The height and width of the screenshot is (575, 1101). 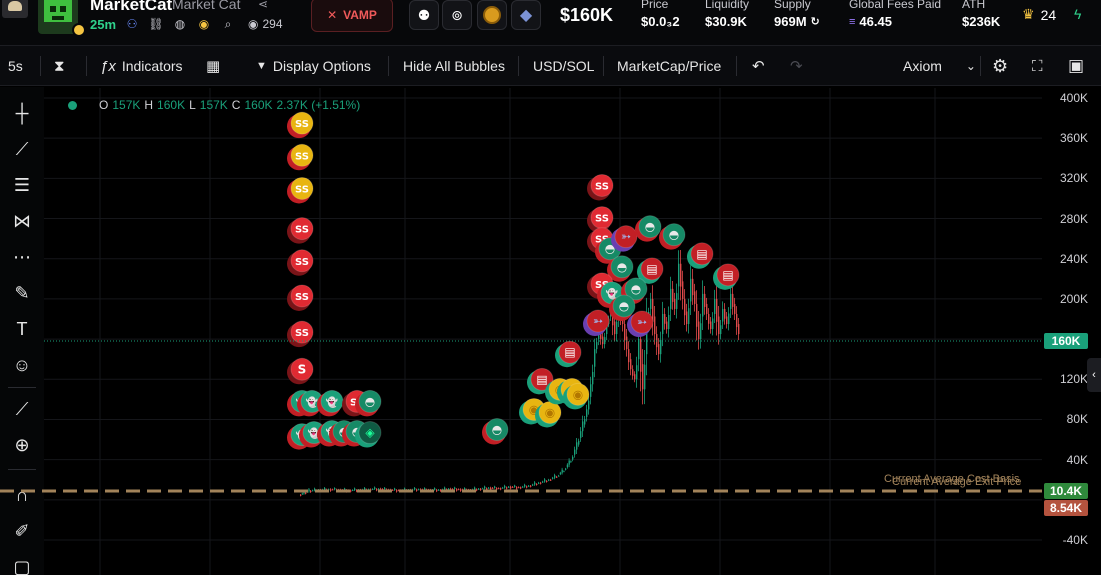 I want to click on vamp-button: ✕ VAMP, so click(x=352, y=16).